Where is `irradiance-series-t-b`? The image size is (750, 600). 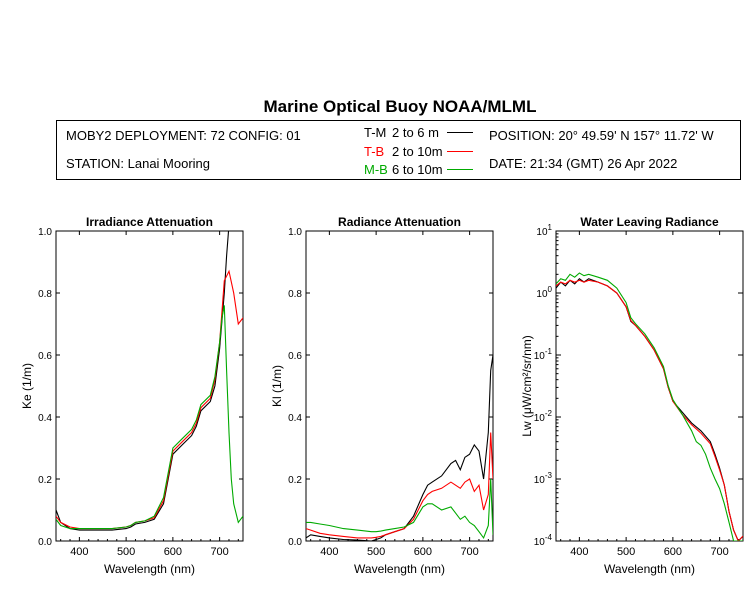 irradiance-series-t-b is located at coordinates (149, 399).